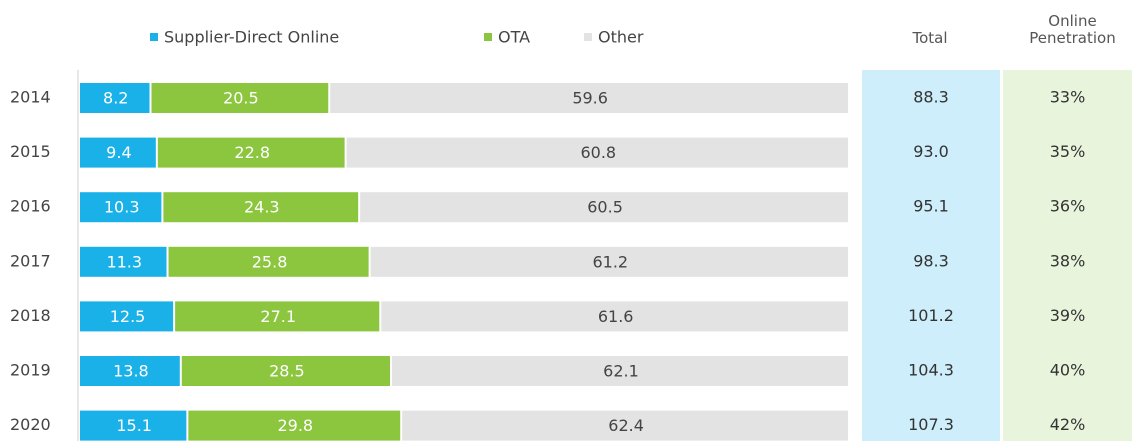  I want to click on y-tick-label: 2017, so click(30, 260).